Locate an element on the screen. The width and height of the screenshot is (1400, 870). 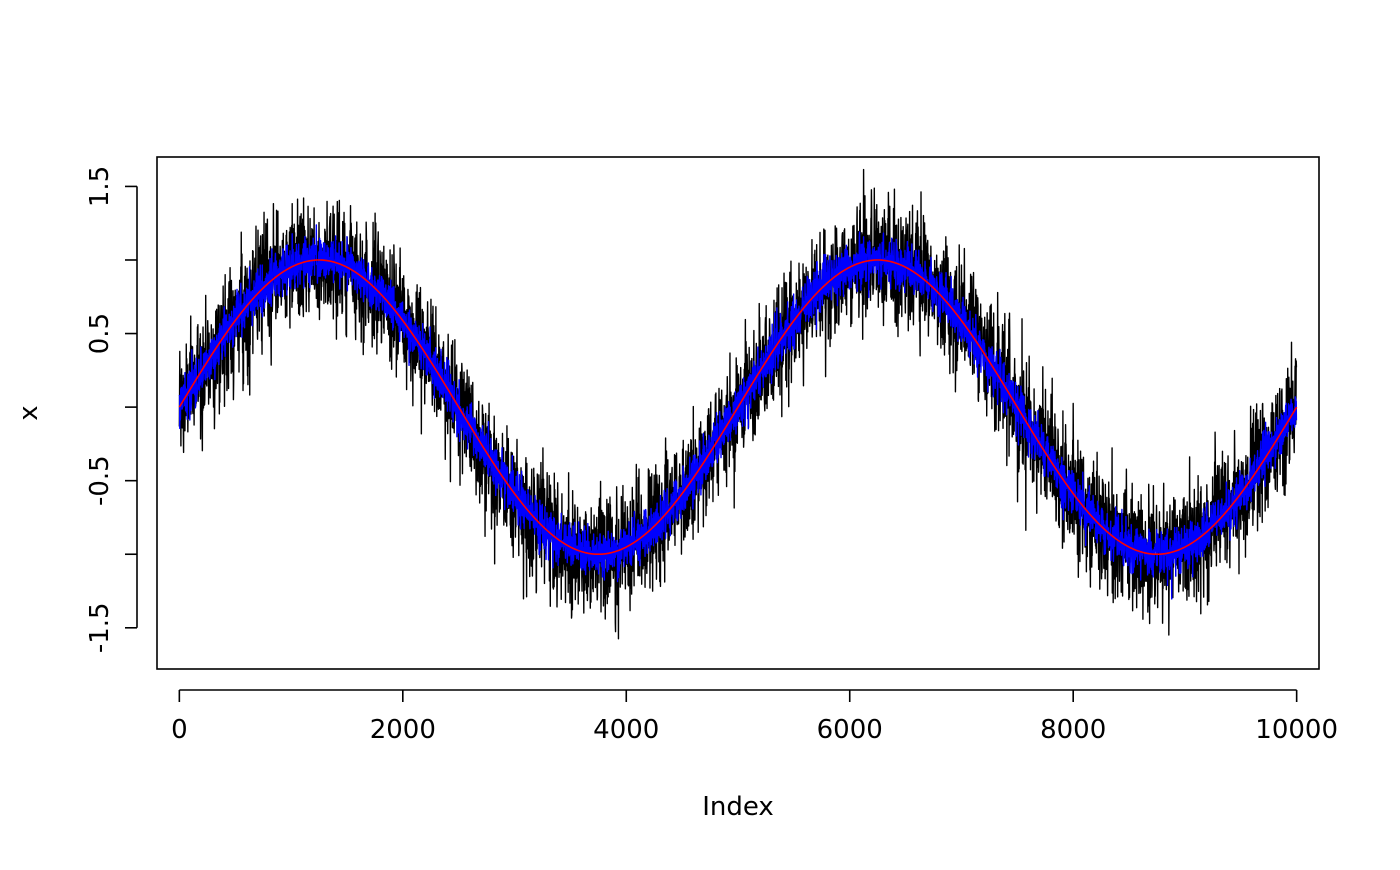
x-tick-label: 0 is located at coordinates (179, 730).